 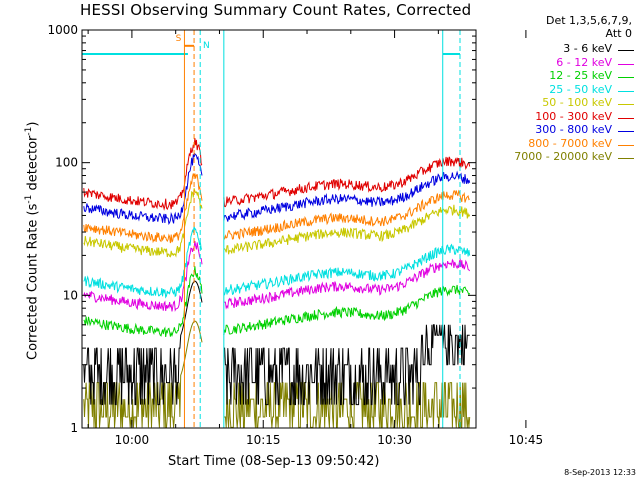 What do you see at coordinates (263, 440) in the screenshot?
I see `x-tick-label: 10:15` at bounding box center [263, 440].